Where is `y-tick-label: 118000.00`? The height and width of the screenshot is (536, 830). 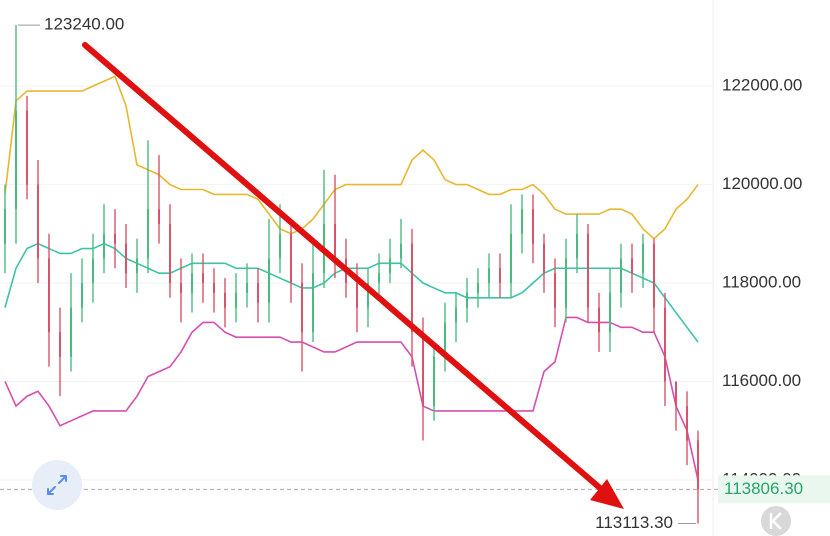
y-tick-label: 118000.00 is located at coordinates (761, 281).